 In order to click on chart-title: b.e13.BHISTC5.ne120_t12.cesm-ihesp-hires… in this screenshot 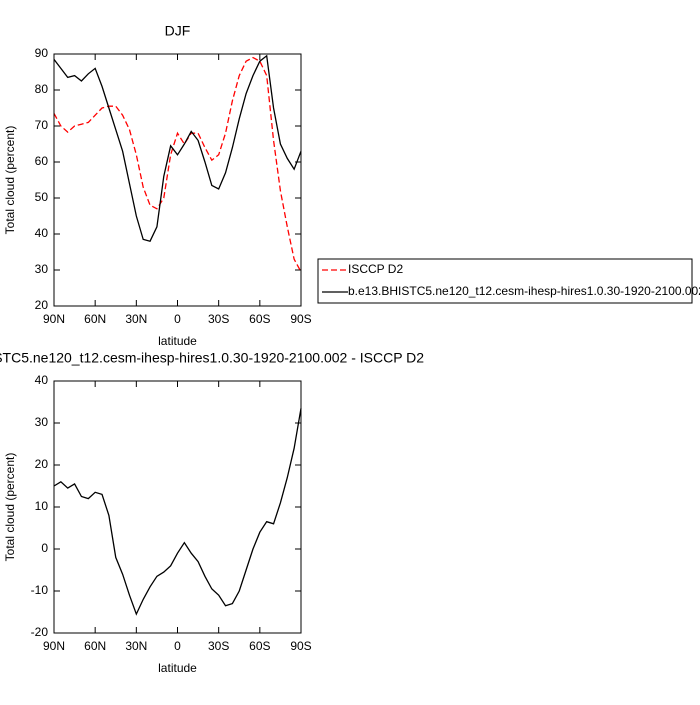, I will do `click(212, 358)`.